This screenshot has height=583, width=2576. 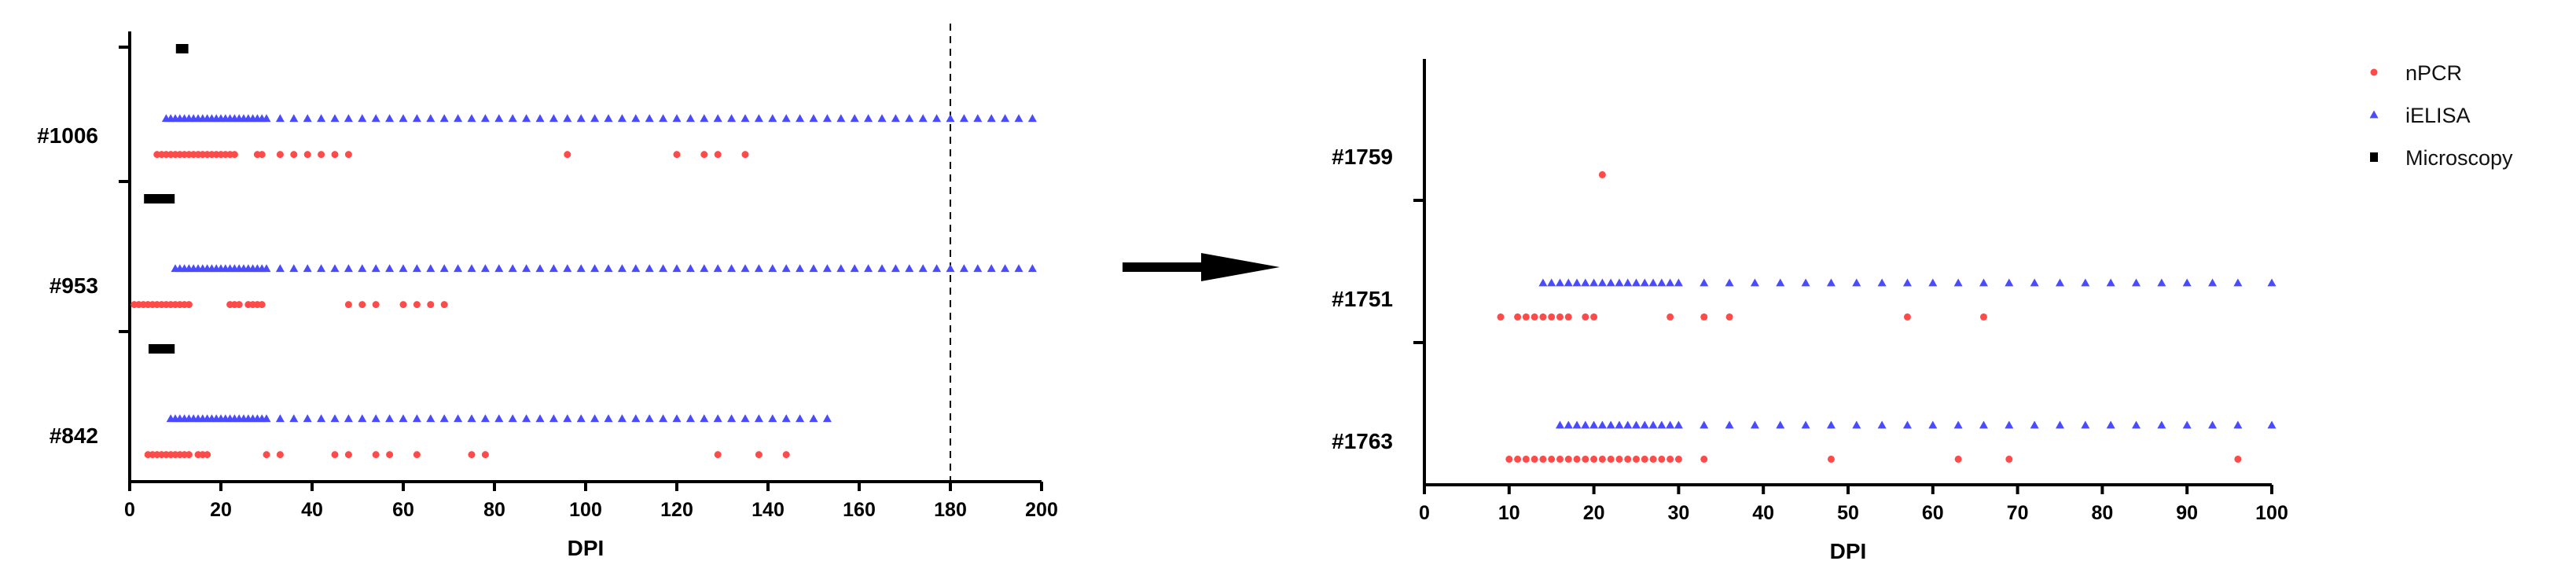 I want to click on left-x-axis-label: DPI, so click(x=586, y=548).